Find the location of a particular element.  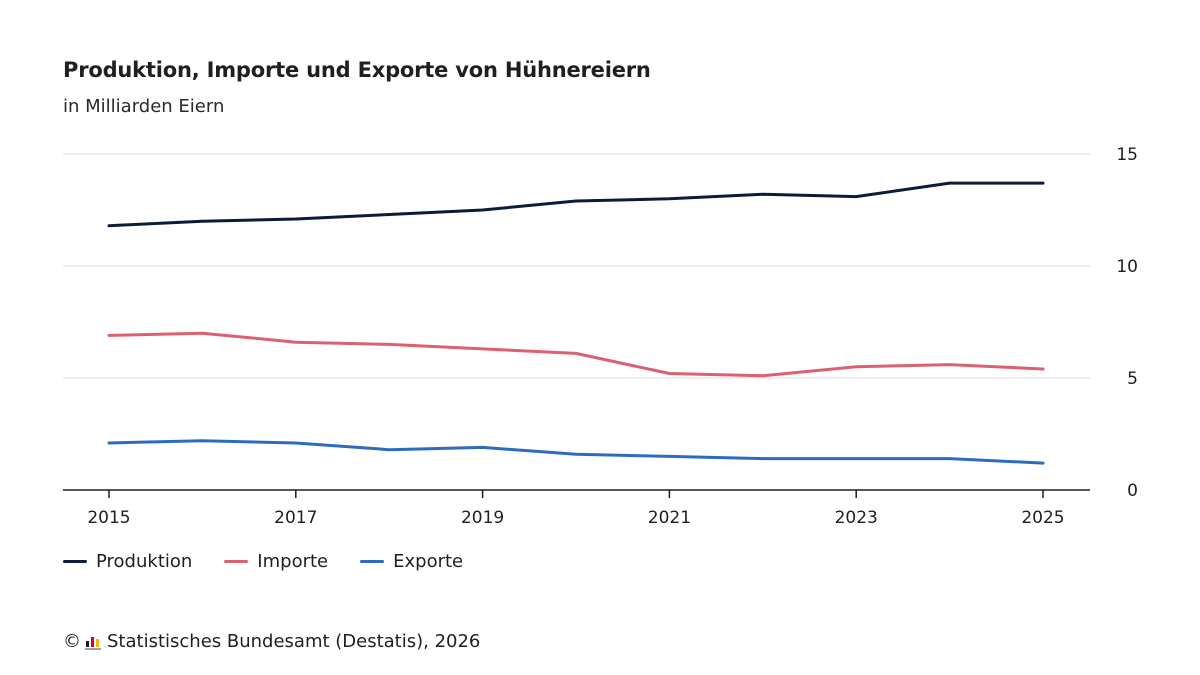

legend-item-exporte: Exporte is located at coordinates (411, 561).